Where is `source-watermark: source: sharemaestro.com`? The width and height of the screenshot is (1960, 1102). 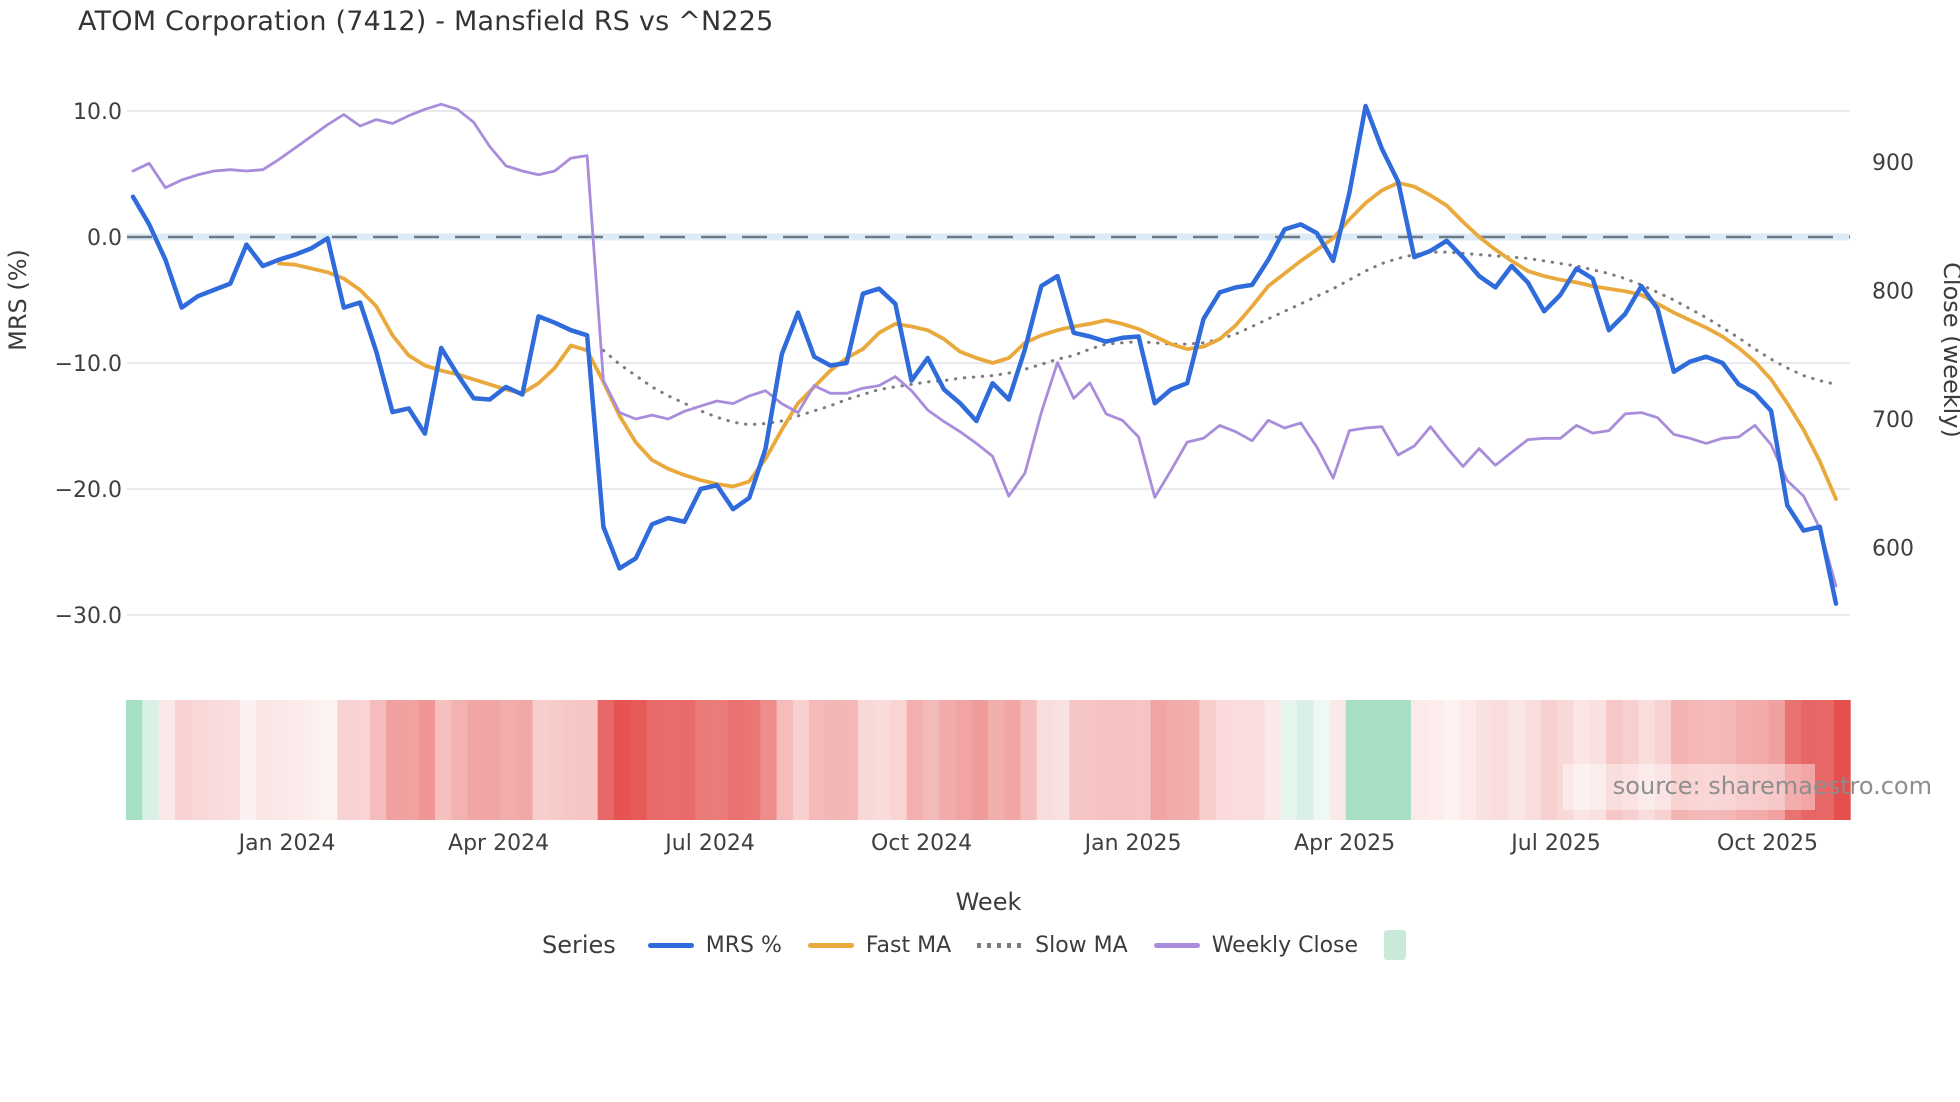
source-watermark: source: sharemaestro.com is located at coordinates (1772, 786).